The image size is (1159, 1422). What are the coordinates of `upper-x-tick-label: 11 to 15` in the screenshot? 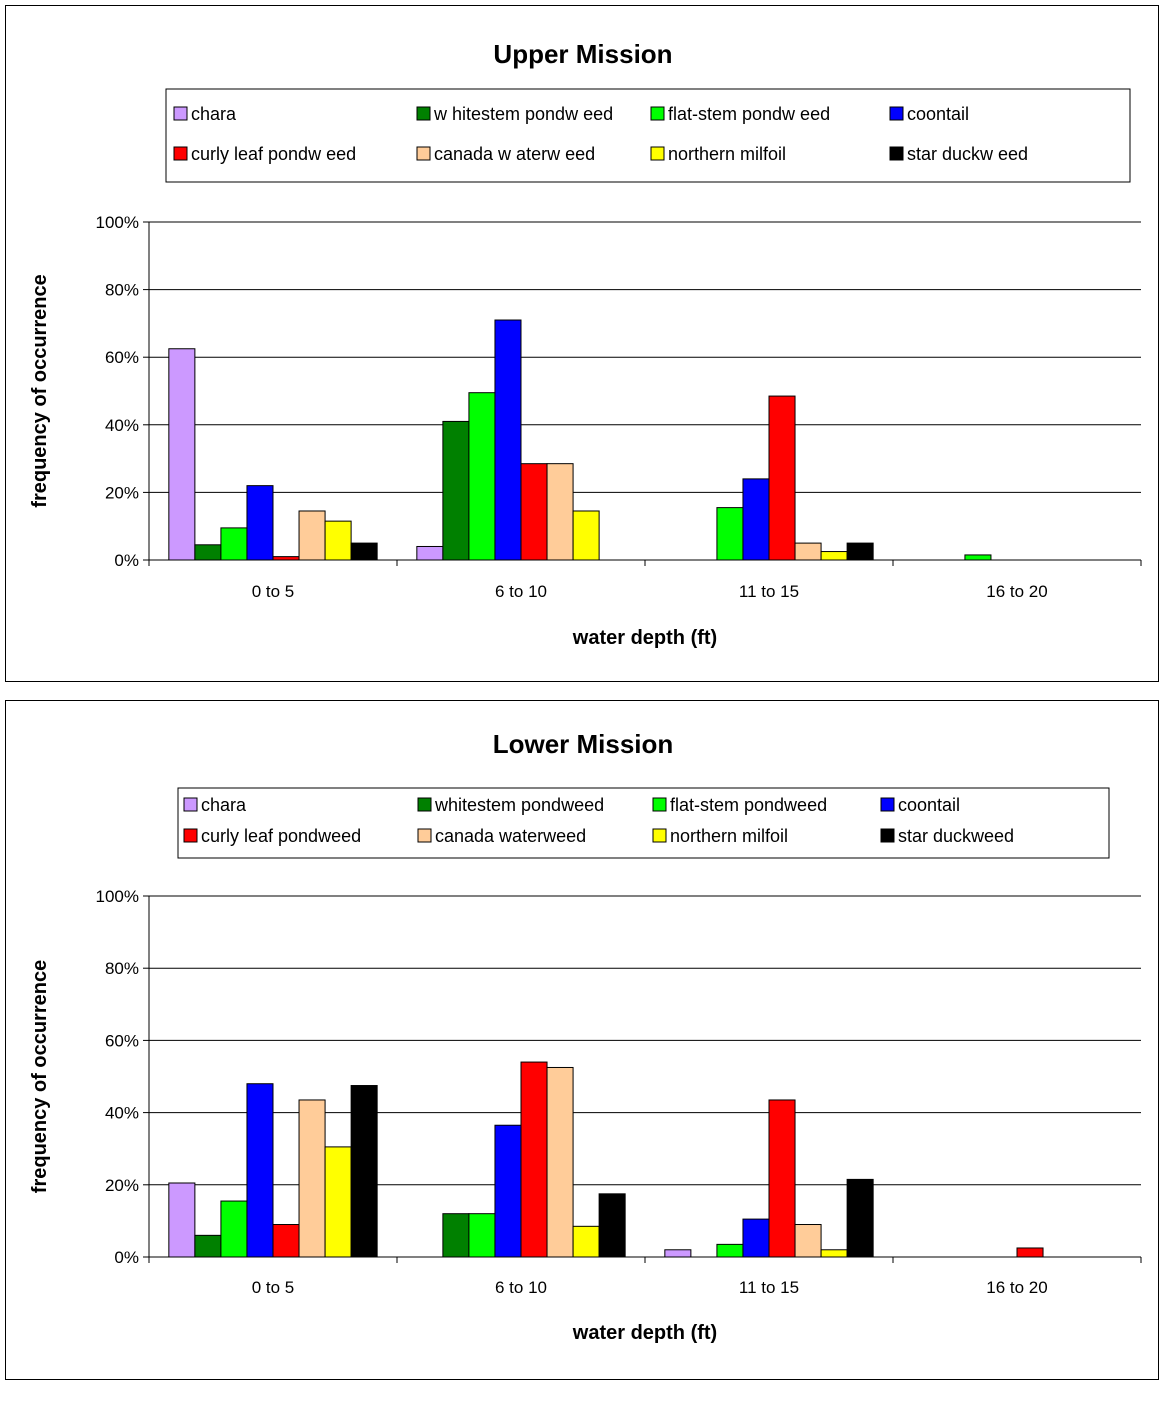 It's located at (769, 591).